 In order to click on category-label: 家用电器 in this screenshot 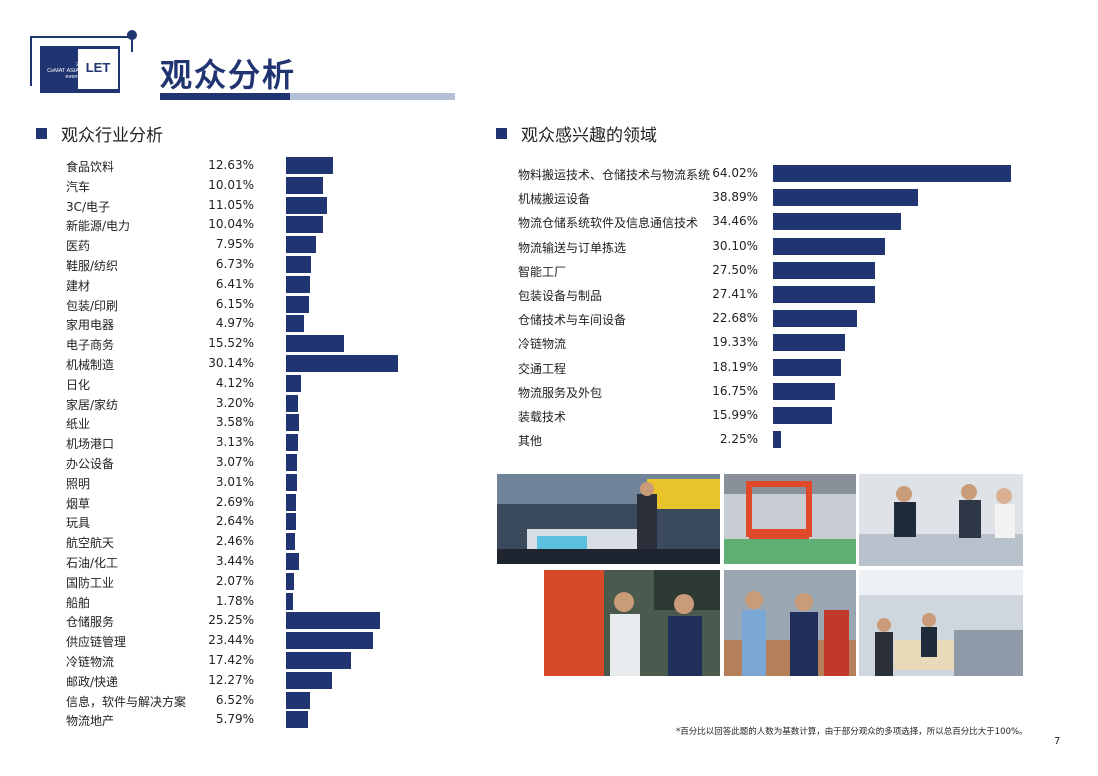, I will do `click(90, 325)`.